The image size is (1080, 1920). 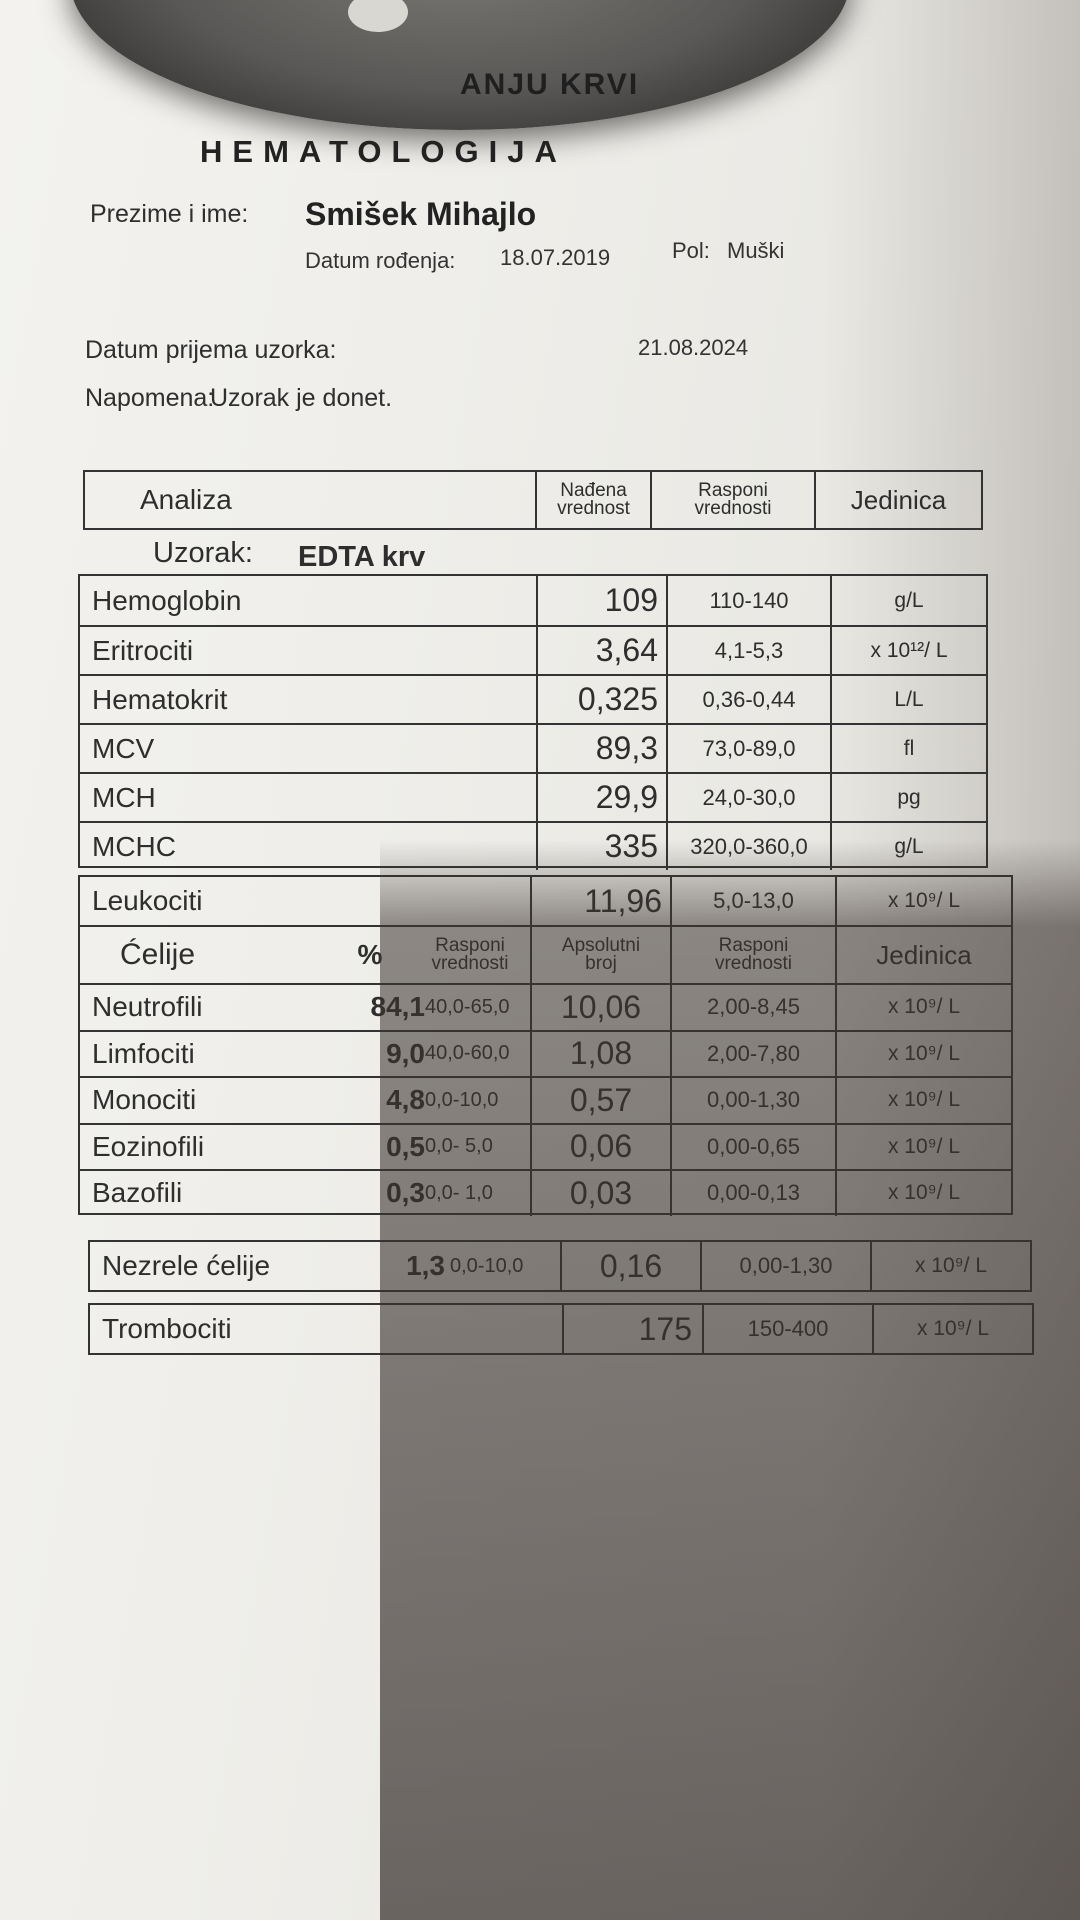 I want to click on header-unit-text: Jedinica, so click(x=898, y=499).